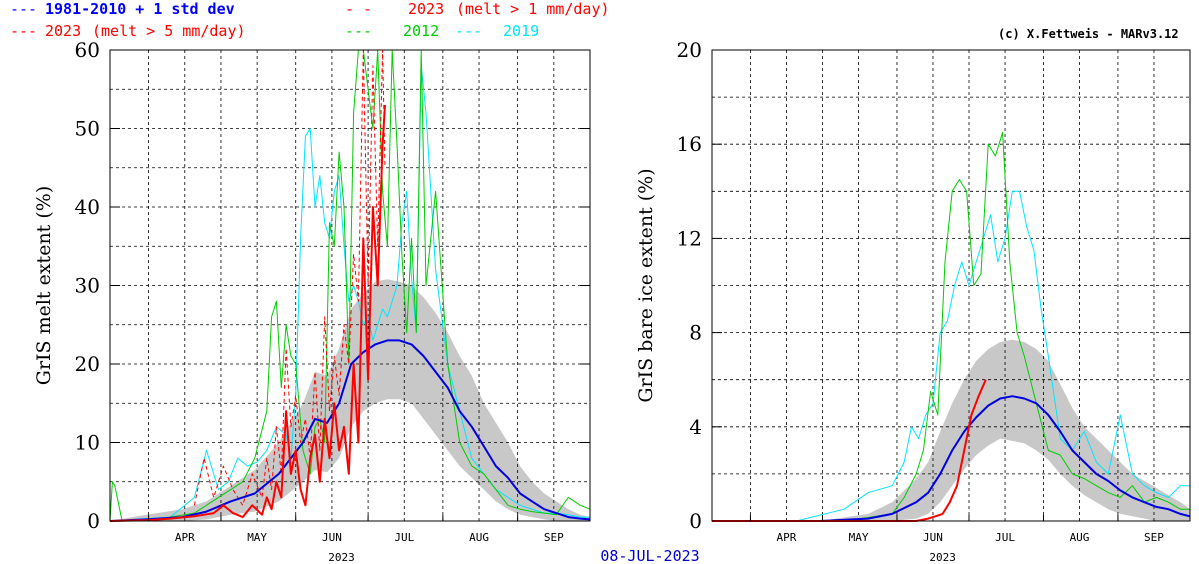  What do you see at coordinates (649, 555) in the screenshot?
I see `footer-date: 08-JUL-2023` at bounding box center [649, 555].